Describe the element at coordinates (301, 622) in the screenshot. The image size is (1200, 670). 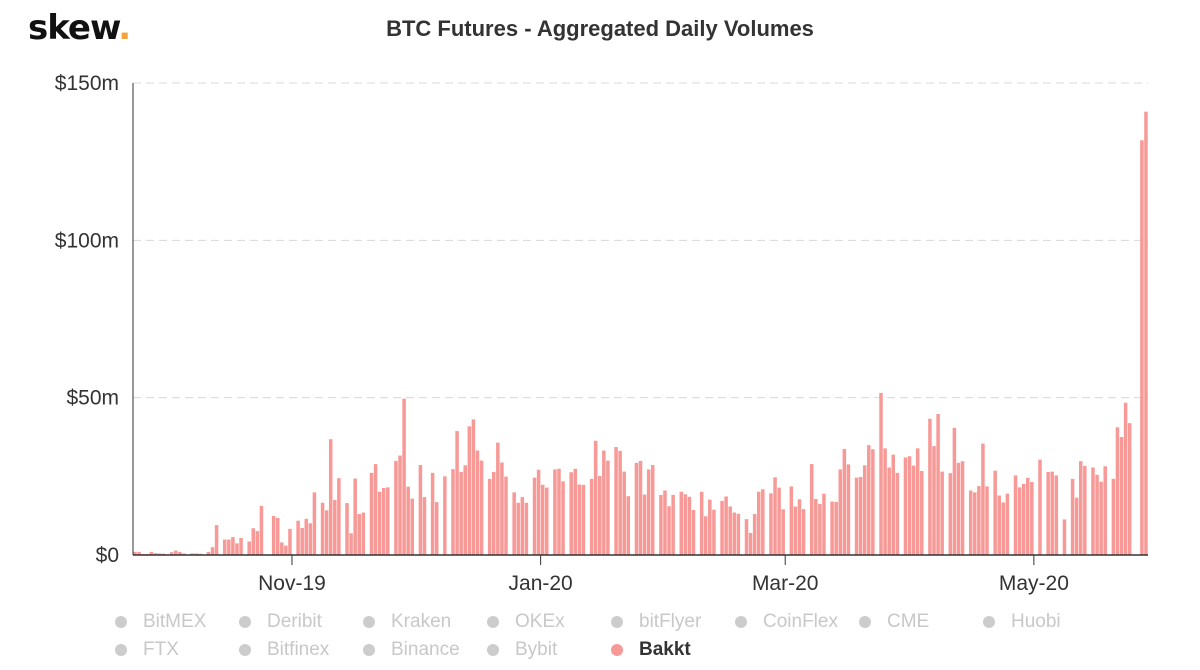
I see `legend-item-deribit: Deribit` at that location.